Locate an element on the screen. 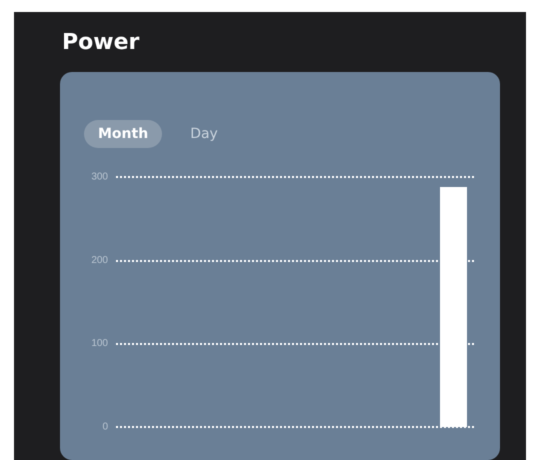  y-tick-label: 0 is located at coordinates (105, 427).